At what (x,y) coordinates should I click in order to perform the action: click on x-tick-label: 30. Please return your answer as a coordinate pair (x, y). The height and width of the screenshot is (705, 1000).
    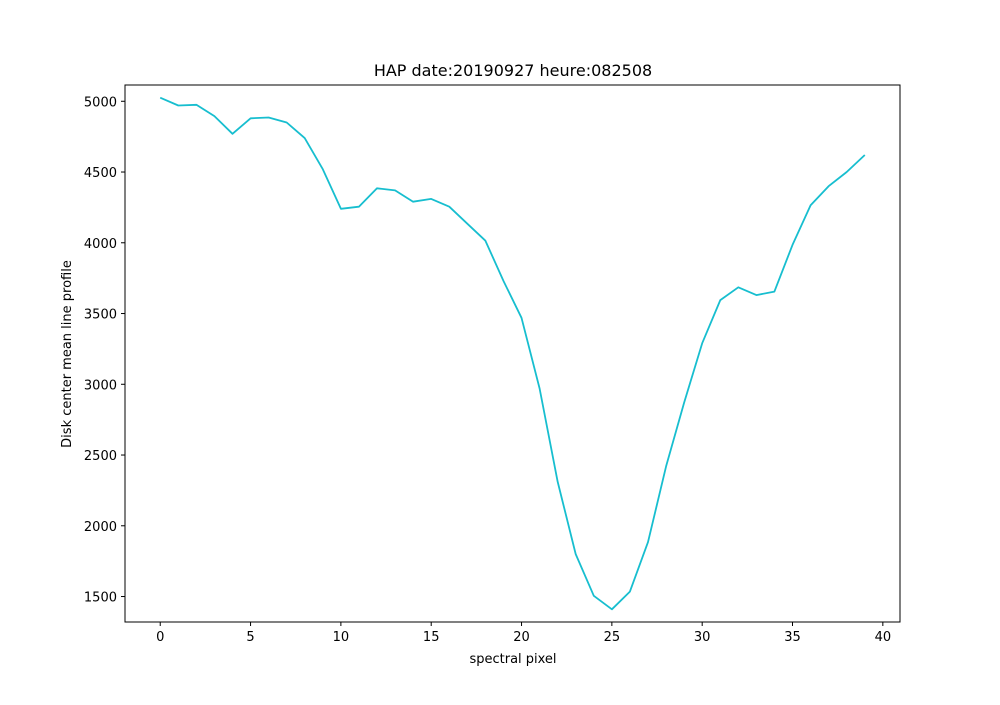
    Looking at the image, I should click on (702, 637).